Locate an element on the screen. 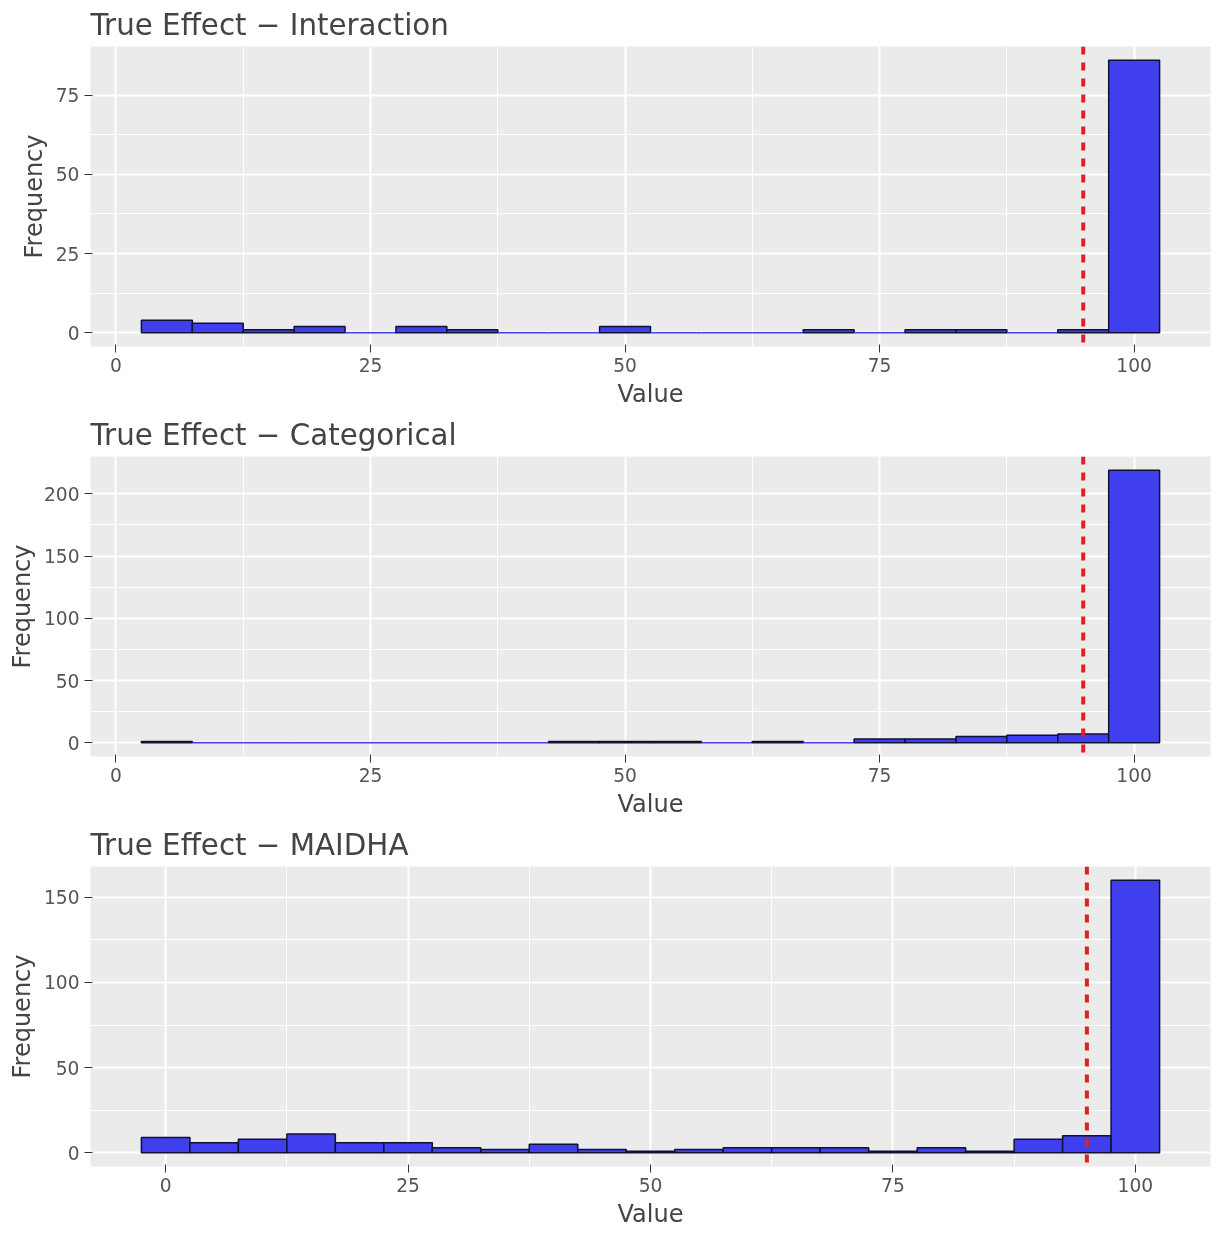 The image size is (1231, 1241). chart-title: True Effect − MAIDHA is located at coordinates (249, 844).